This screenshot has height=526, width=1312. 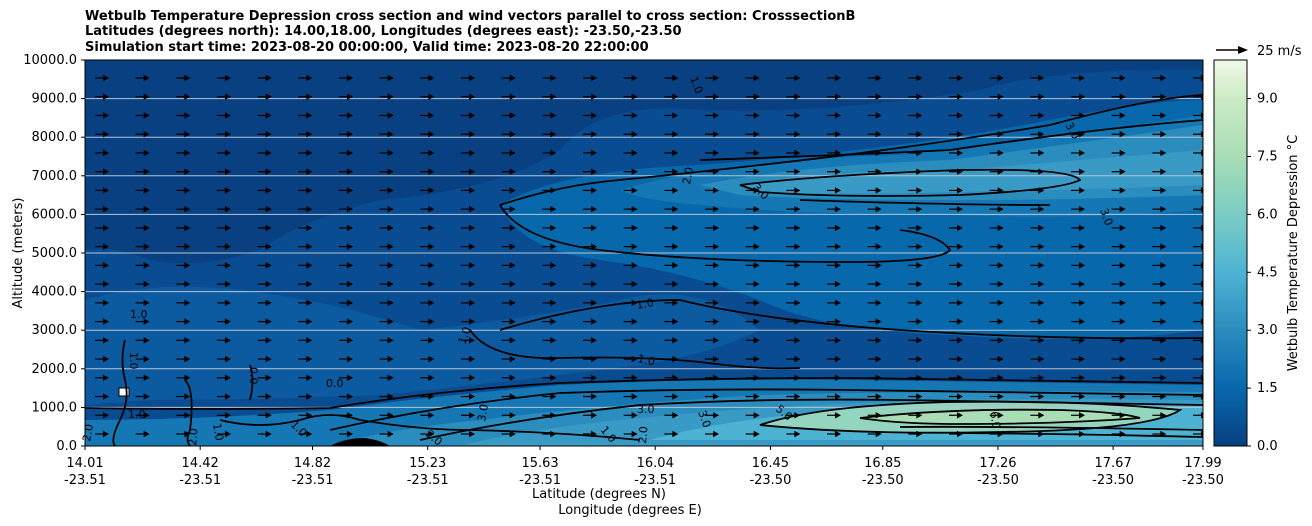 What do you see at coordinates (540, 480) in the screenshot?
I see `x-tick-label-lon: -23.51` at bounding box center [540, 480].